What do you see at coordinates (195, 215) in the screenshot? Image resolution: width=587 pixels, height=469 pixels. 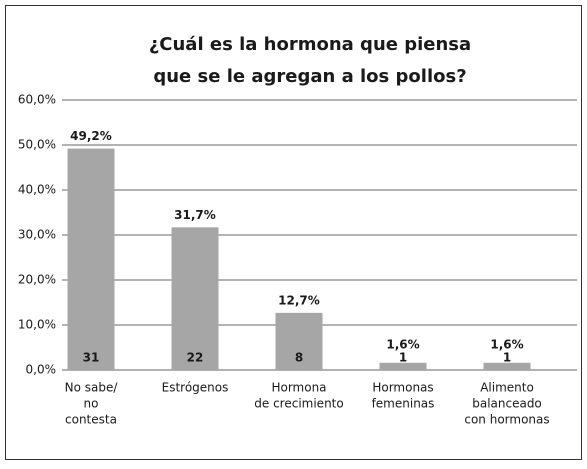 I see `value-label: 31,7%` at bounding box center [195, 215].